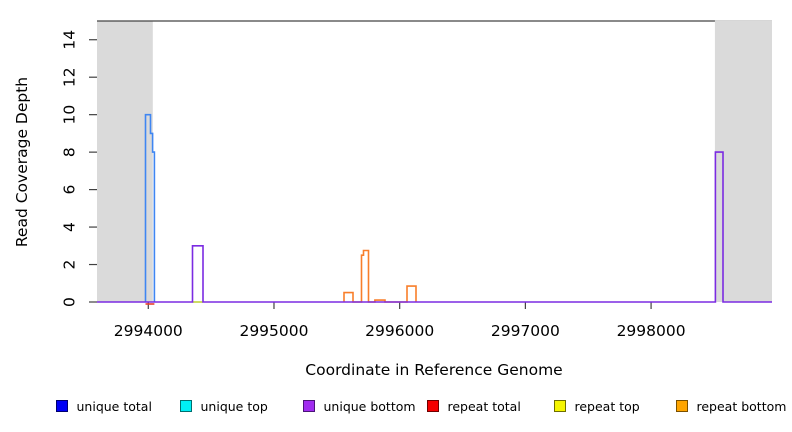 The image size is (792, 432). What do you see at coordinates (70, 227) in the screenshot?
I see `y-tick-label: 4` at bounding box center [70, 227].